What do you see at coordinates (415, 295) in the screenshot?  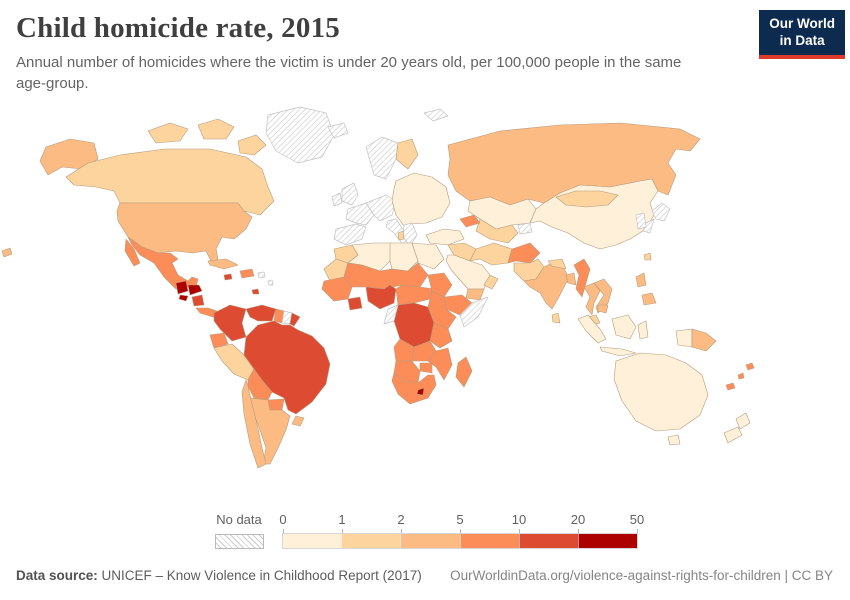 I see `region-cameroon-car` at bounding box center [415, 295].